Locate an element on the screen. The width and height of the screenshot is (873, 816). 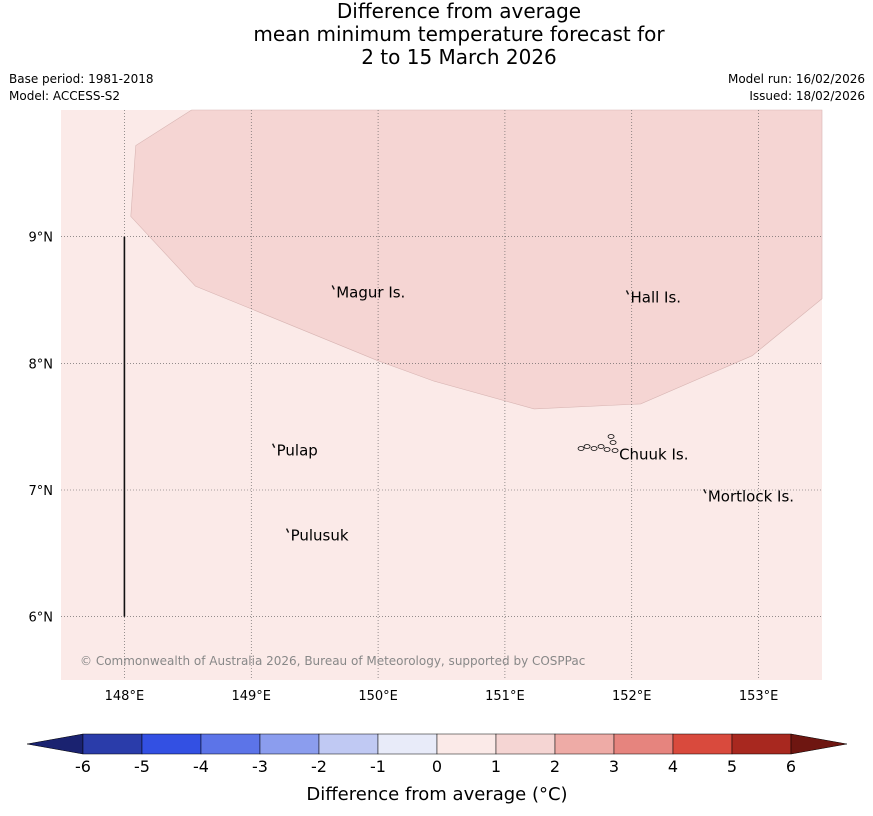
colorbar-tick-label: 2 is located at coordinates (555, 766).